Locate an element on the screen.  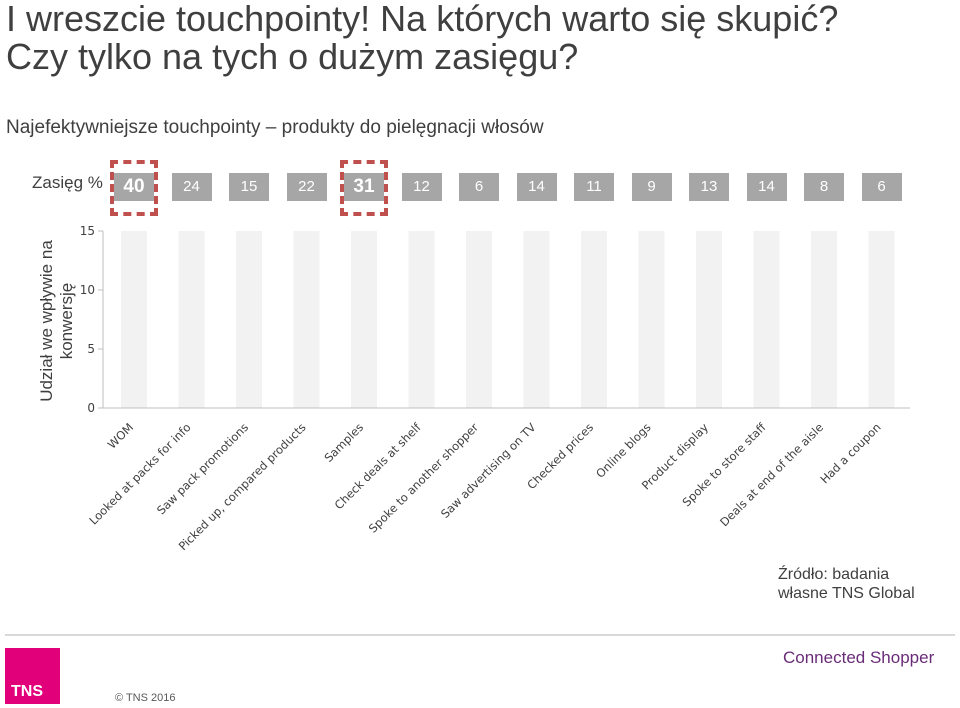
reach-value: 13 is located at coordinates (709, 187).